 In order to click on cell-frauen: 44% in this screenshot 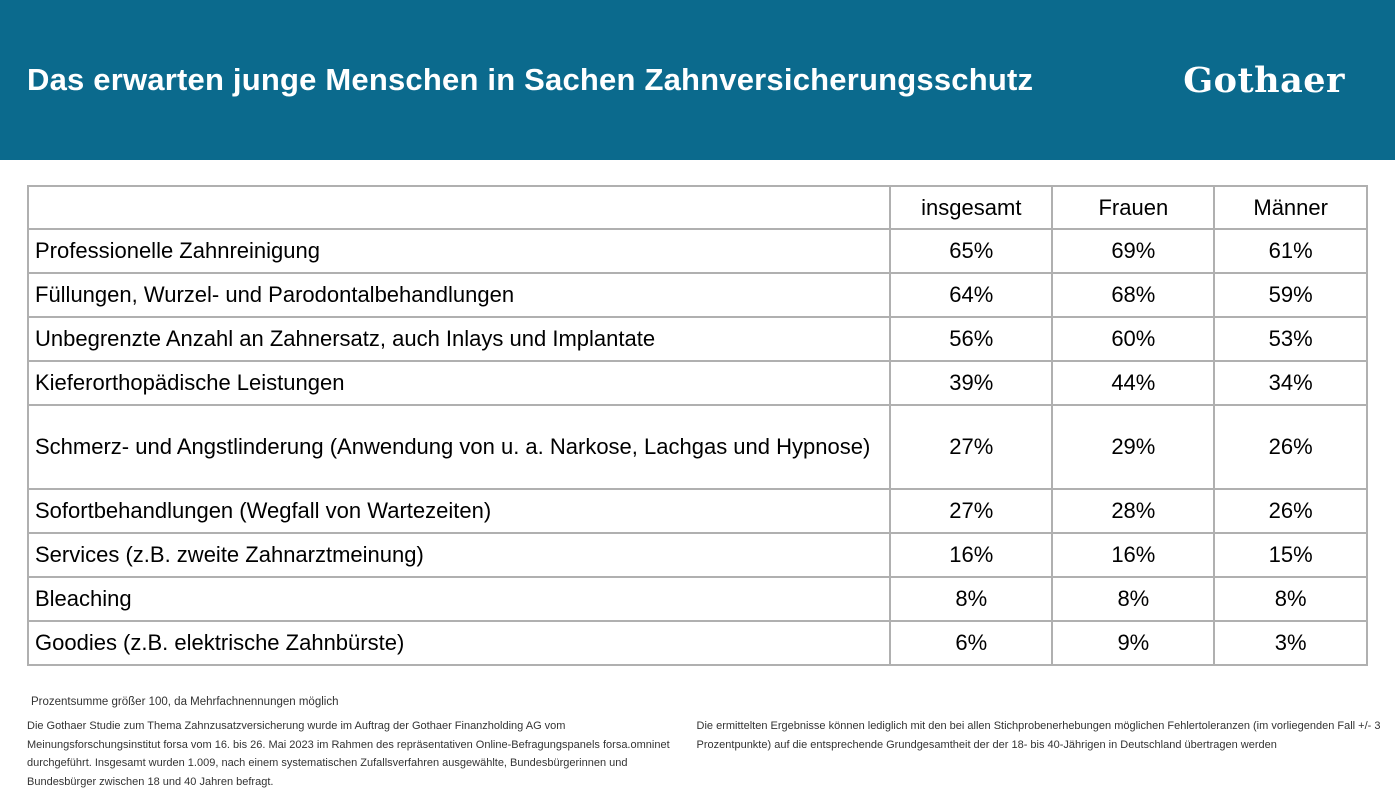, I will do `click(1133, 383)`.